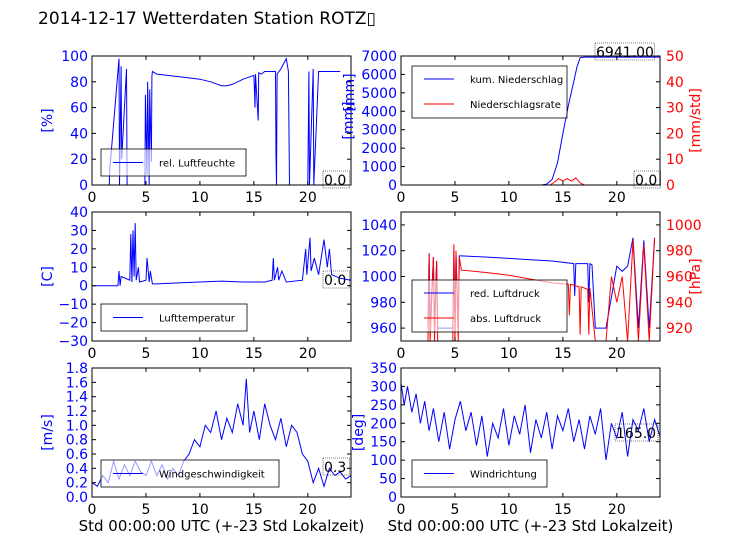 Image resolution: width=736 pixels, height=552 pixels. What do you see at coordinates (197, 319) in the screenshot?
I see `legend-label-temperature: Lufttemperatur` at bounding box center [197, 319].